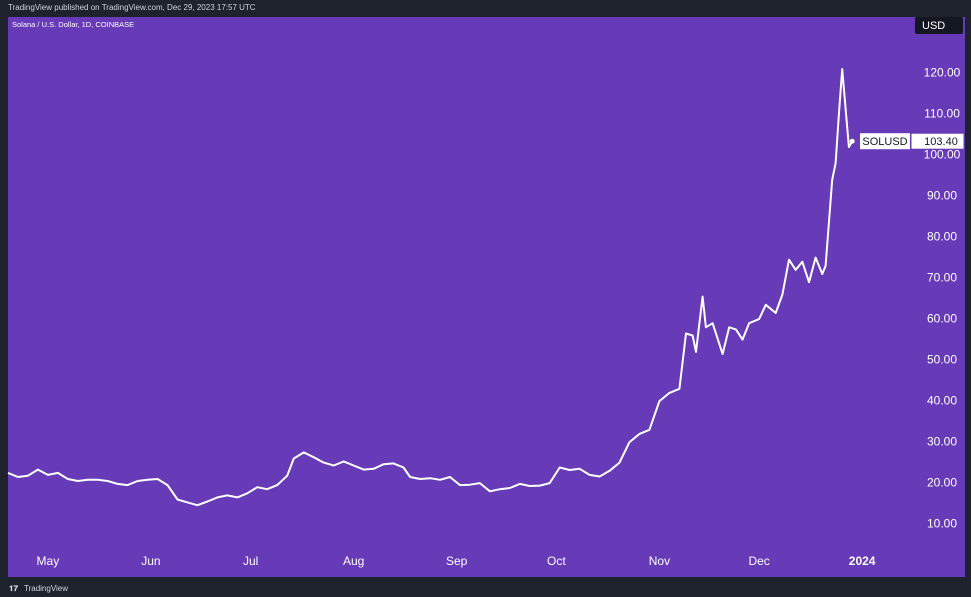 This screenshot has height=597, width=971. Describe the element at coordinates (758, 561) in the screenshot. I see `x-tick-label: Dec` at that location.